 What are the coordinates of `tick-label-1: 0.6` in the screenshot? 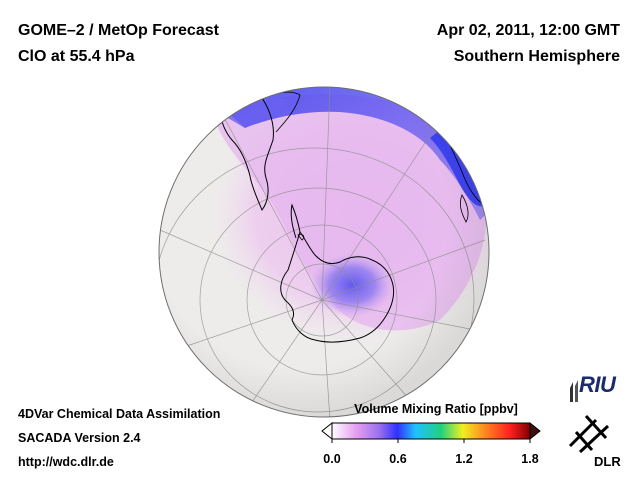 It's located at (398, 459).